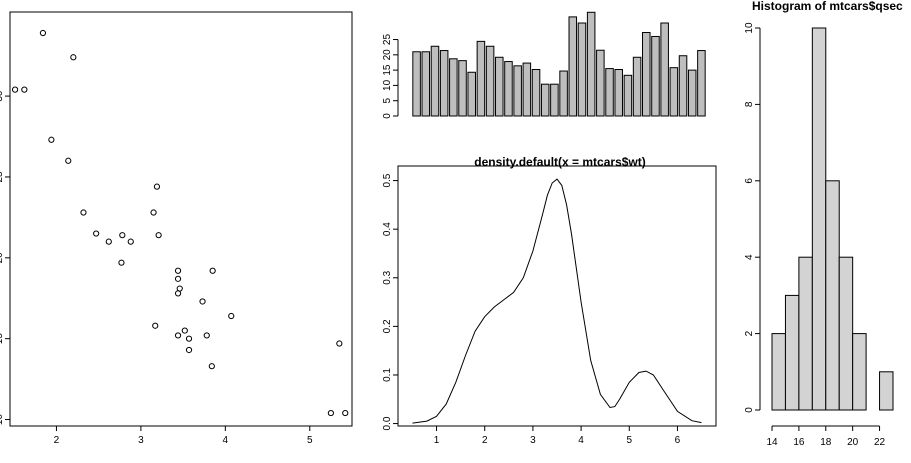 This screenshot has width=911, height=463. What do you see at coordinates (387, 277) in the screenshot?
I see `density-y-tick-label: 0.3` at bounding box center [387, 277].